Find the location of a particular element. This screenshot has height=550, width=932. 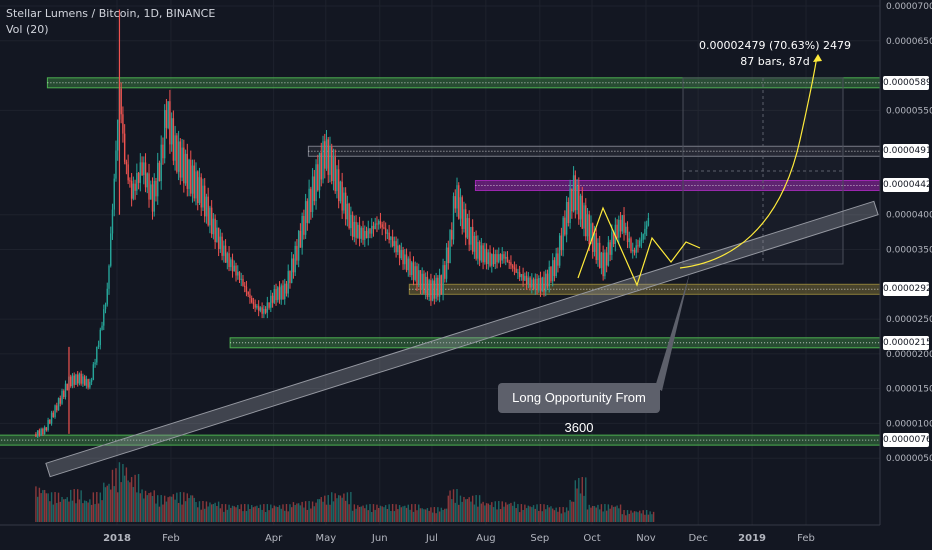

long-opportunity-callout: Long Opportunity From 3600 is located at coordinates (579, 409).